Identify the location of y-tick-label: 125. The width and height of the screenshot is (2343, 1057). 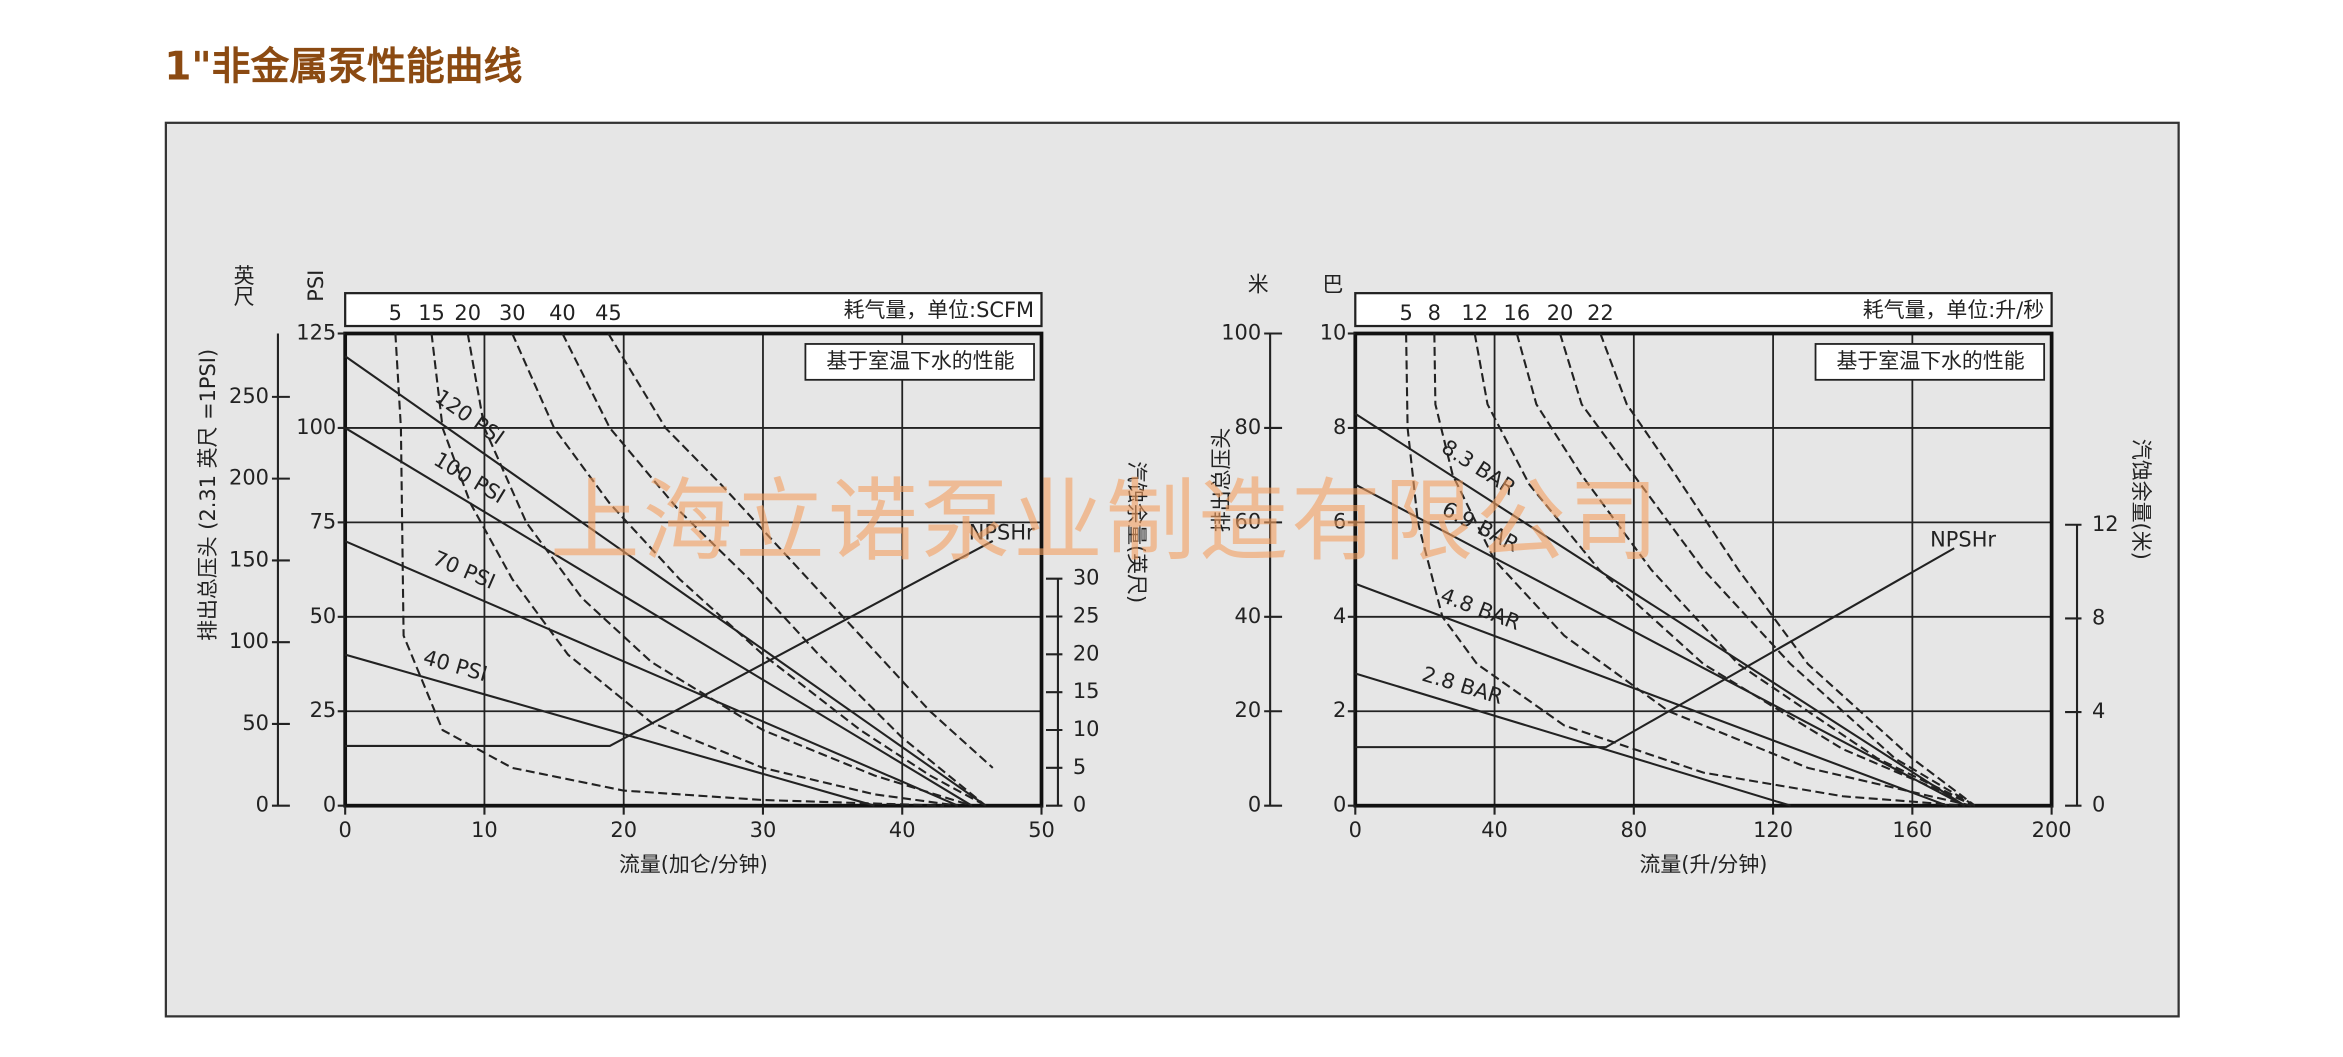
(316, 332).